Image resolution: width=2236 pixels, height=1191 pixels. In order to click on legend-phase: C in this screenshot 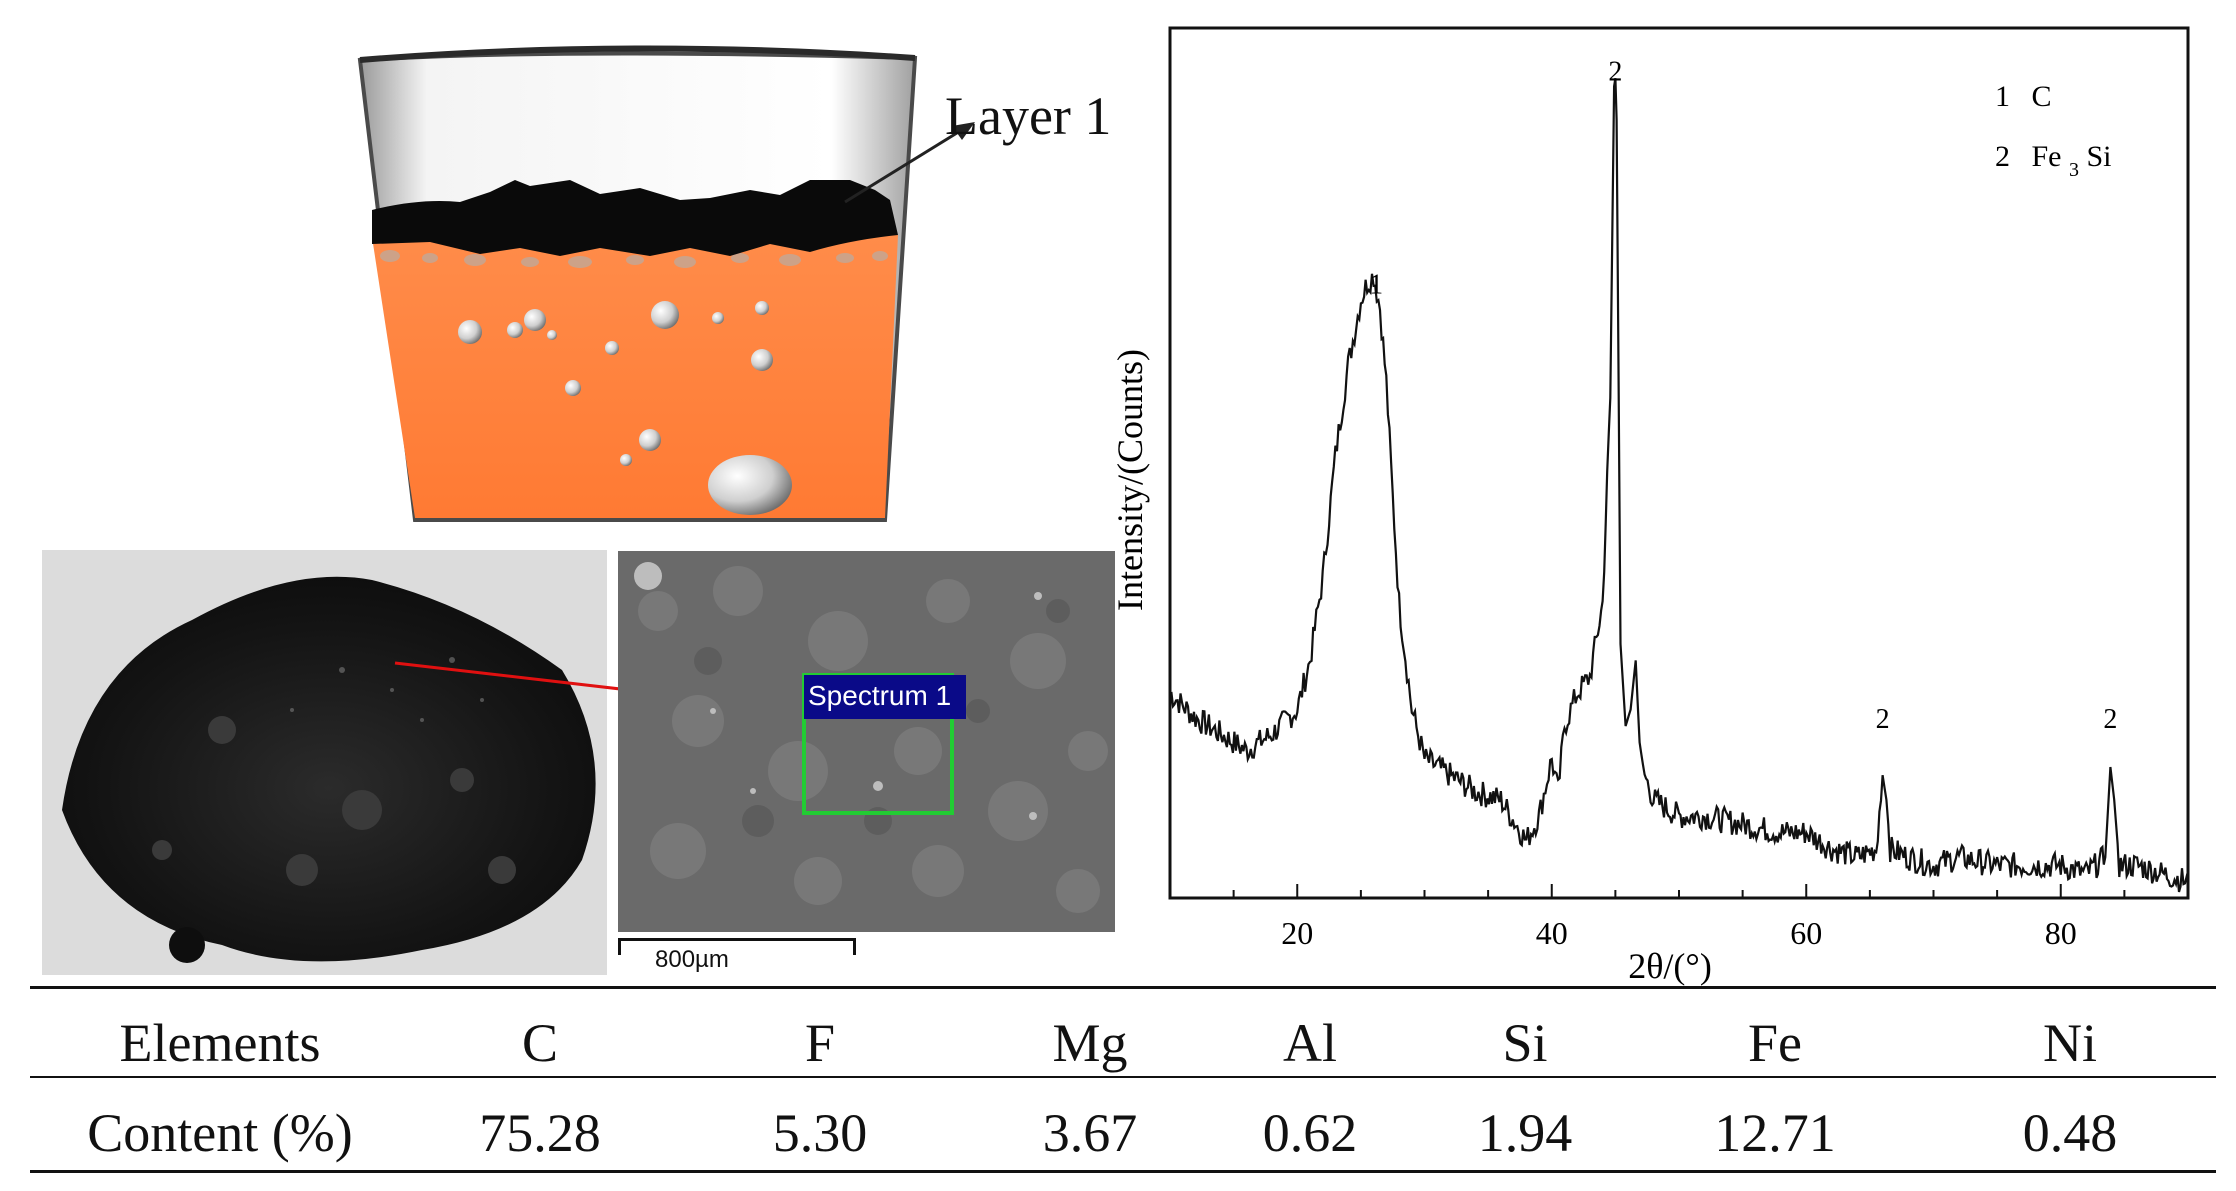, I will do `click(2042, 96)`.